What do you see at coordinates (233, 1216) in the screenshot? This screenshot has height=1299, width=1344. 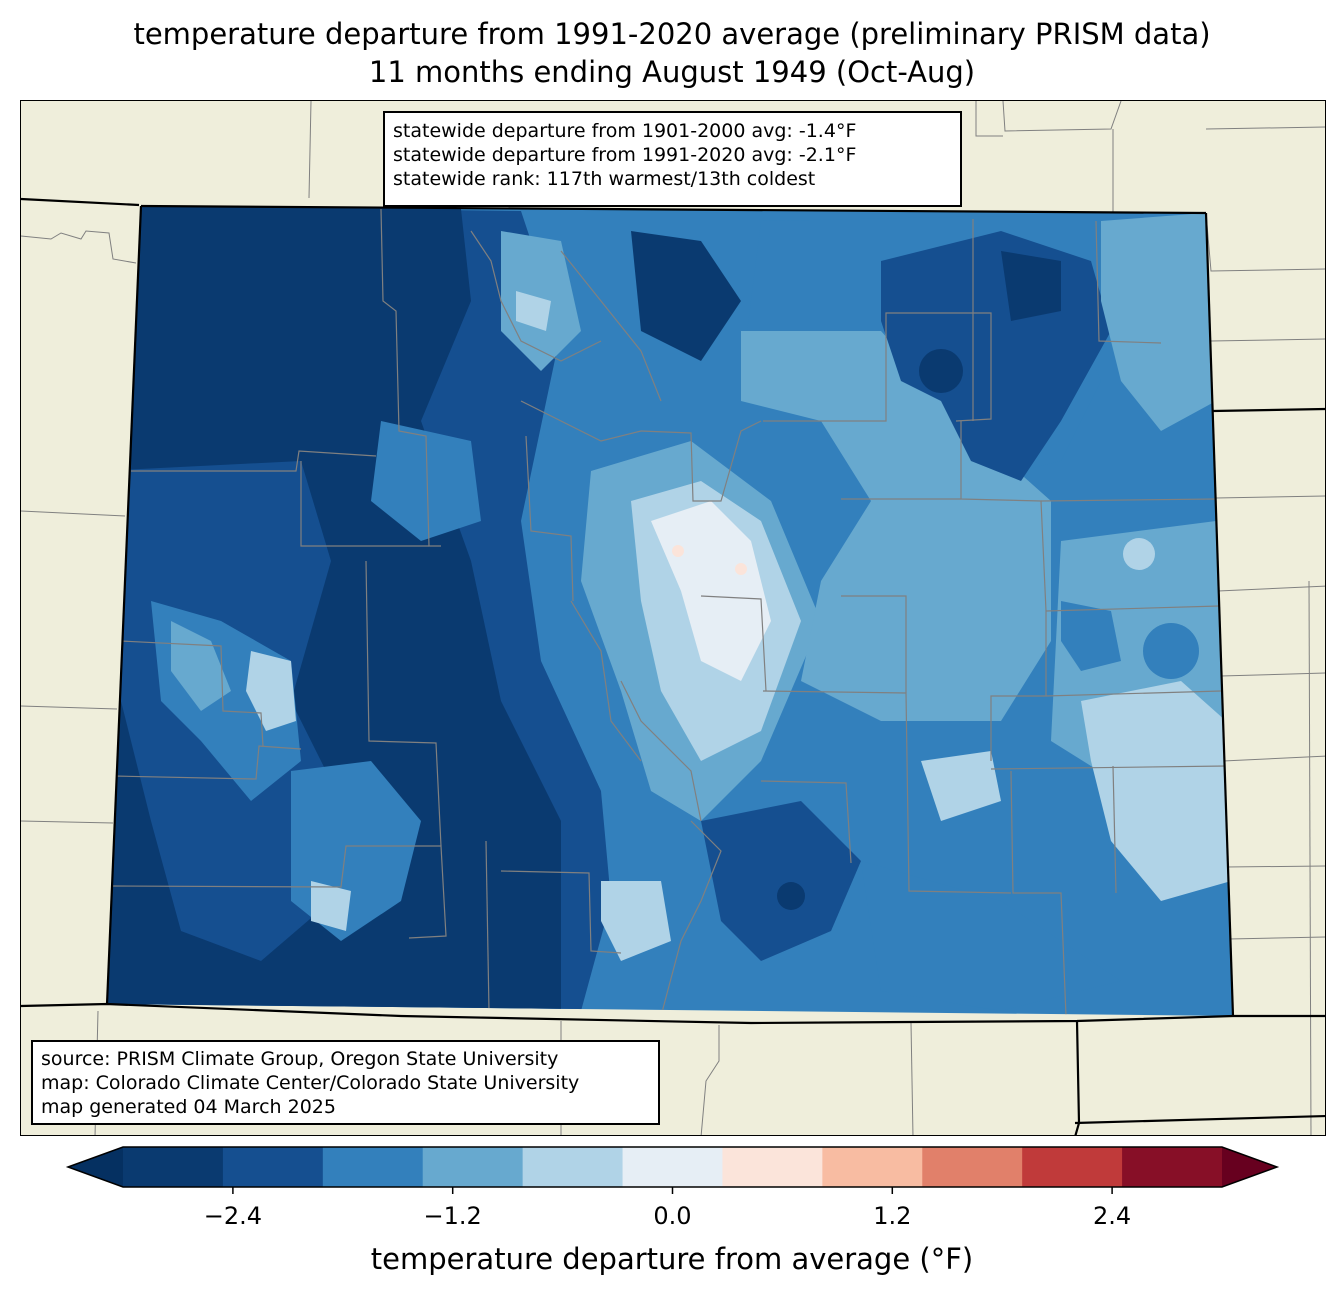 I see `colorbar-tick-label: −2.4` at bounding box center [233, 1216].